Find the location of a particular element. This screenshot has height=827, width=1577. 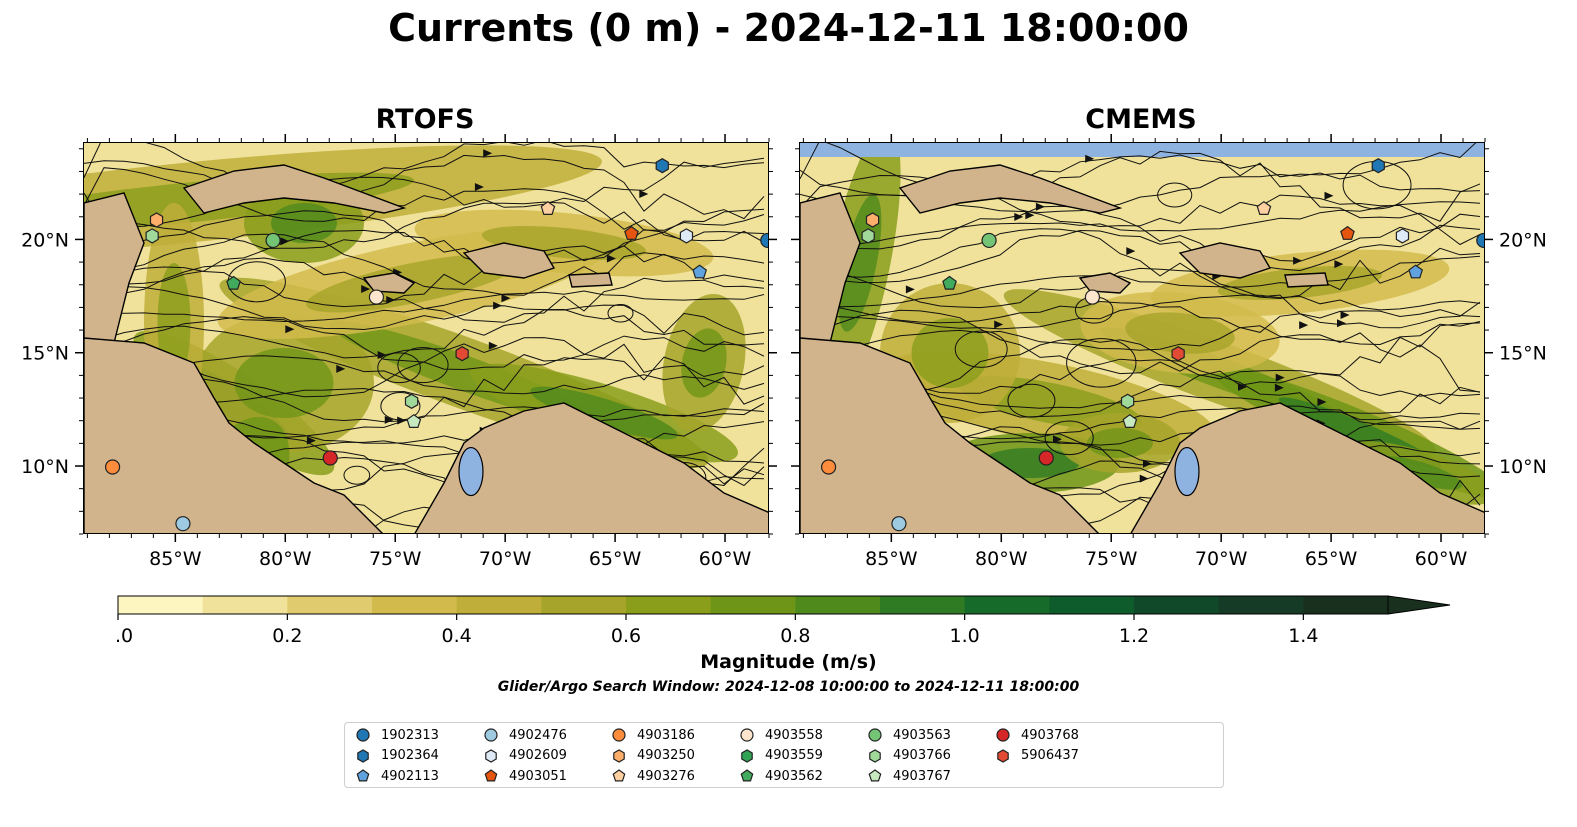

legend-item: 4903558 is located at coordinates (781, 735).